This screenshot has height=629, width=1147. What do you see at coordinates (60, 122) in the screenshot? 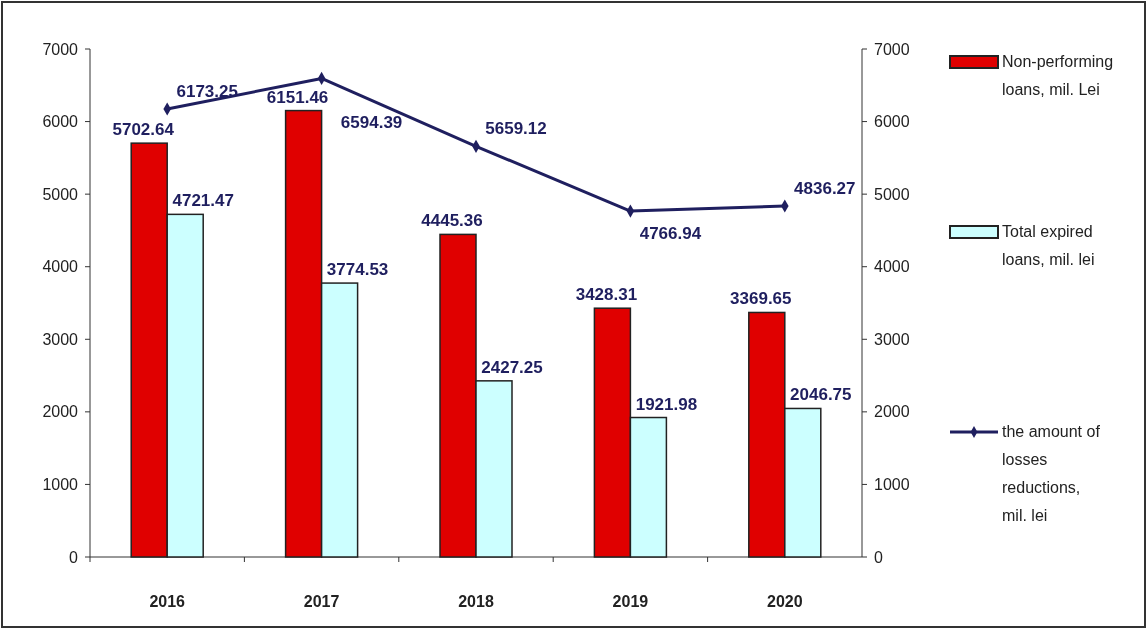
I see `y-tick-label: 6000` at bounding box center [60, 122].